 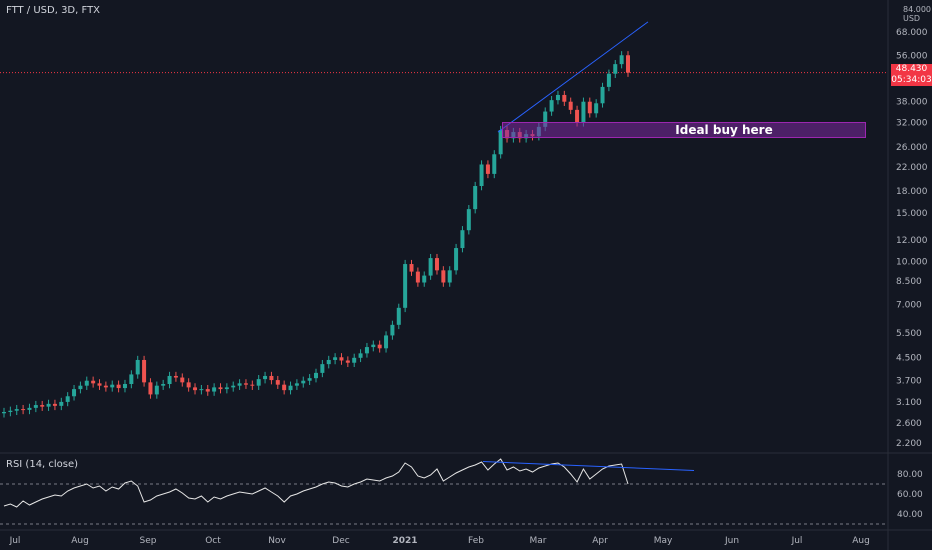 I want to click on x-tick-label: 2021, so click(x=404, y=541).